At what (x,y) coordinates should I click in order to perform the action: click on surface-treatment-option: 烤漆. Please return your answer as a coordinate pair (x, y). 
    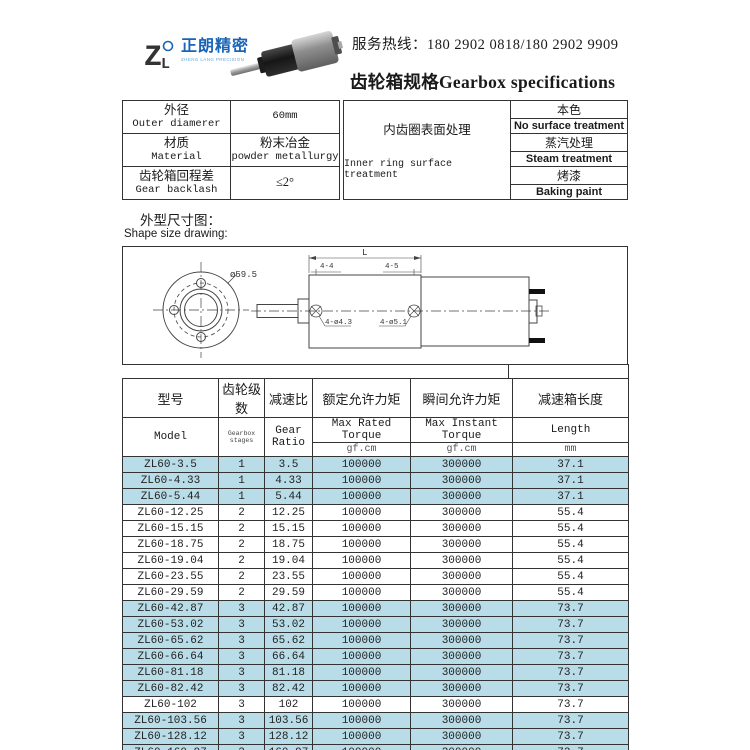
    Looking at the image, I should click on (569, 176).